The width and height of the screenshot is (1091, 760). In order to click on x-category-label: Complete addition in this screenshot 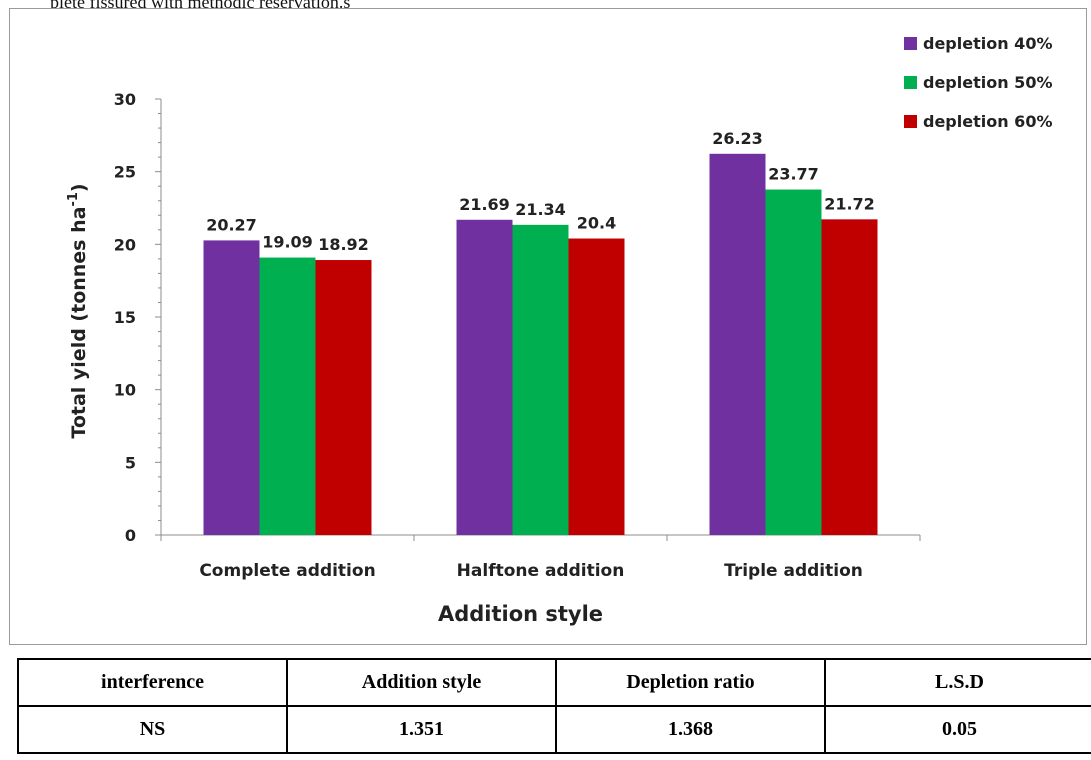, I will do `click(287, 571)`.